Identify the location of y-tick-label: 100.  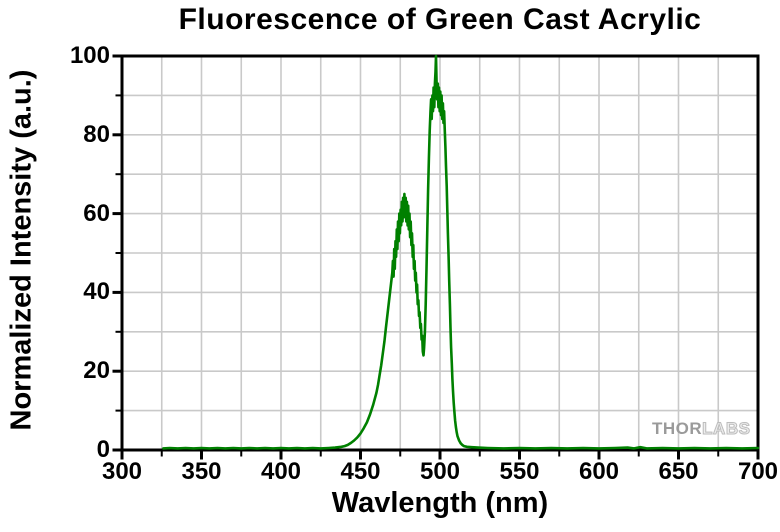
(89, 55).